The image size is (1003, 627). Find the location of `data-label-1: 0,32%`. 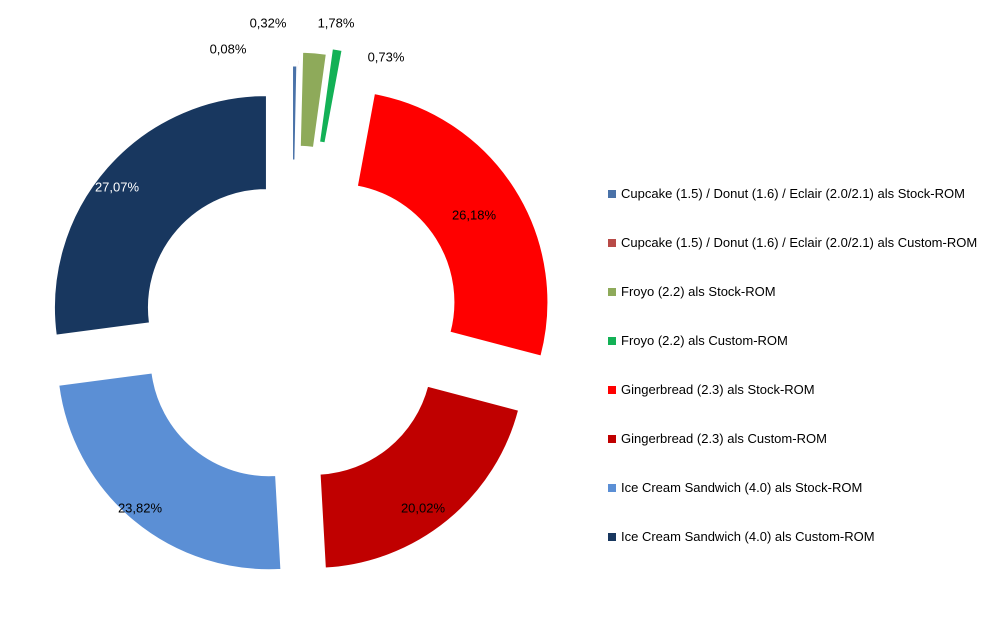

data-label-1: 0,32% is located at coordinates (268, 22).